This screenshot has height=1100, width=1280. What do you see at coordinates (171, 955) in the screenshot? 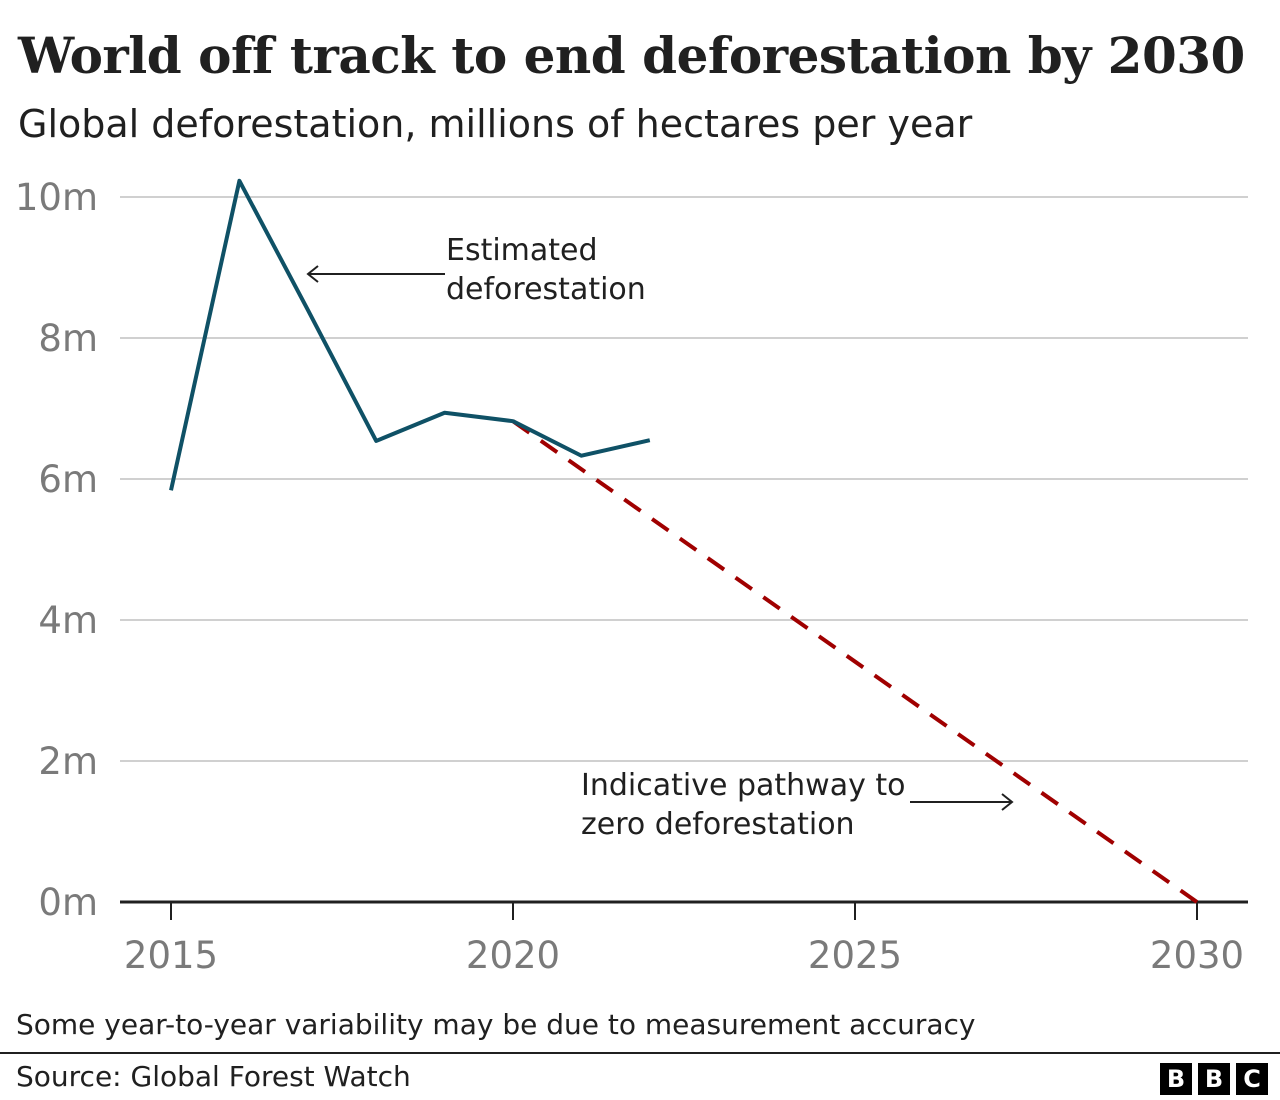
I see `x-tick-label: 2015` at bounding box center [171, 955].